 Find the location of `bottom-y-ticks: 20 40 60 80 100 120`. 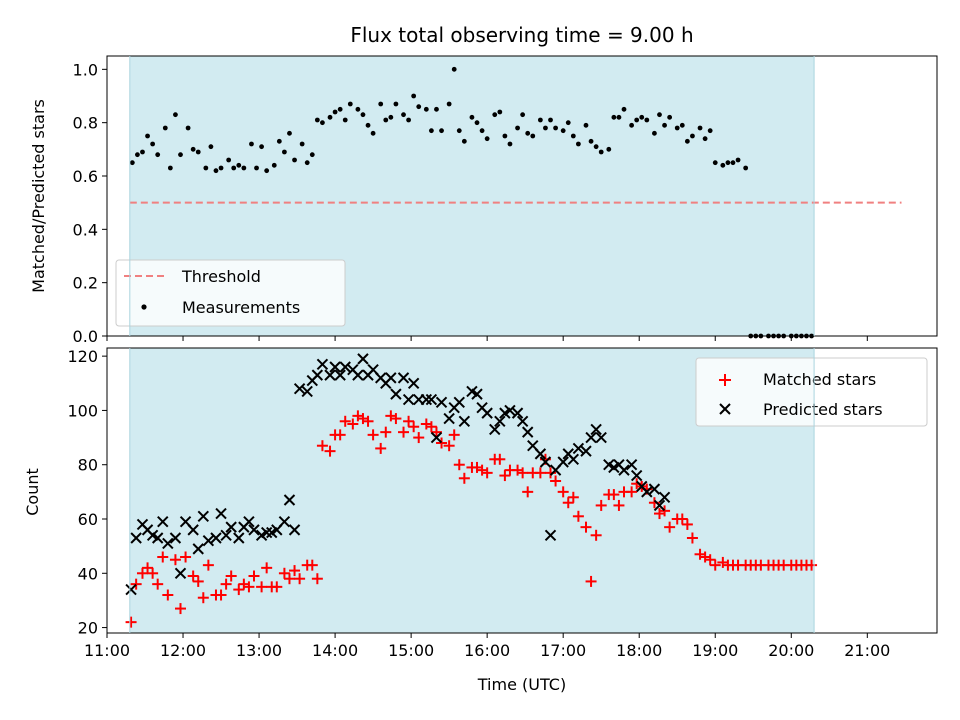

bottom-y-ticks: 20 40 60 80 100 120 is located at coordinates (87, 492).